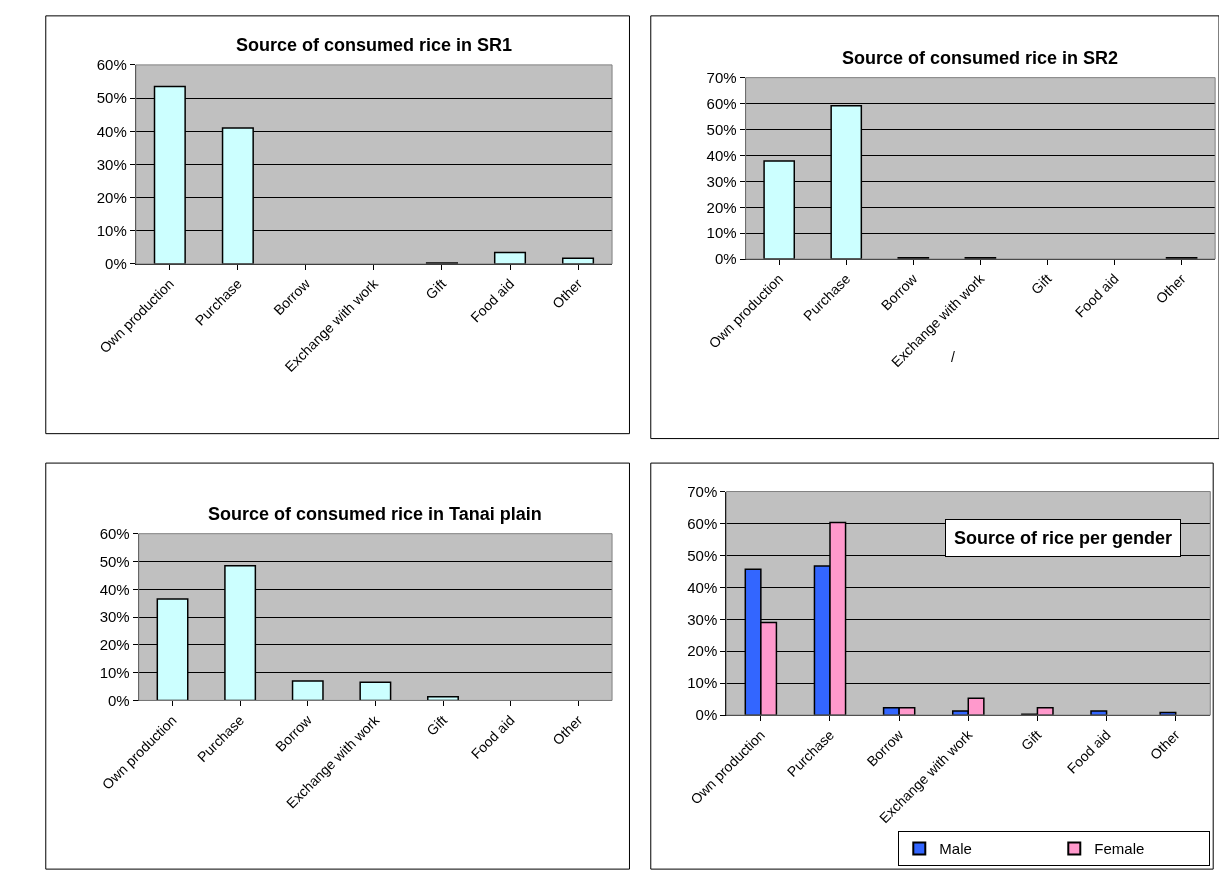  What do you see at coordinates (1063, 538) in the screenshot?
I see `text: Source of rice per gender` at bounding box center [1063, 538].